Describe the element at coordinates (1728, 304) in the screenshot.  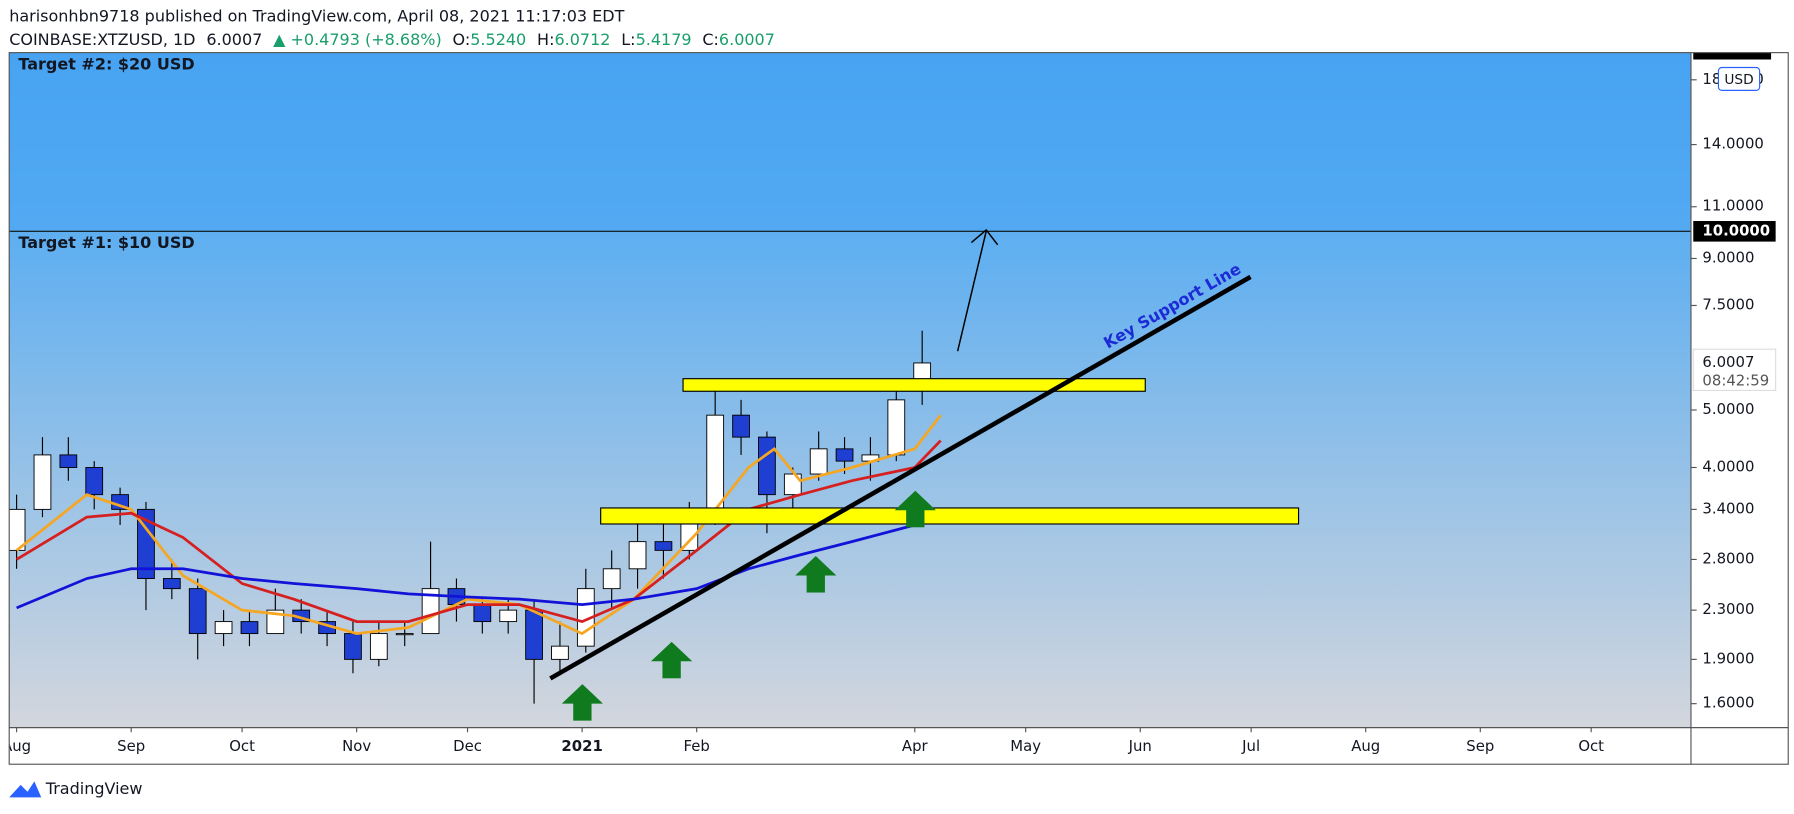
I see `y-tick-label: 7.5000` at that location.